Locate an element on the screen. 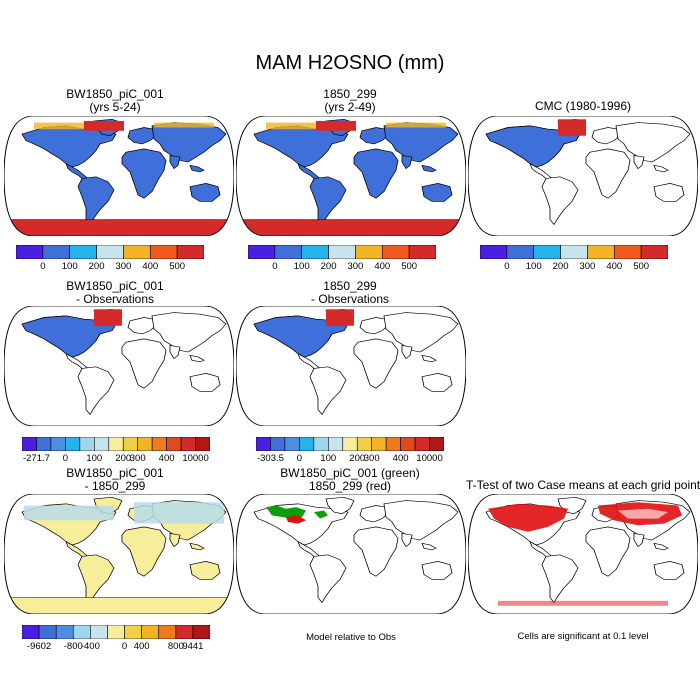  panel-8-title-line2: 1850_299 (red) is located at coordinates (350, 486).